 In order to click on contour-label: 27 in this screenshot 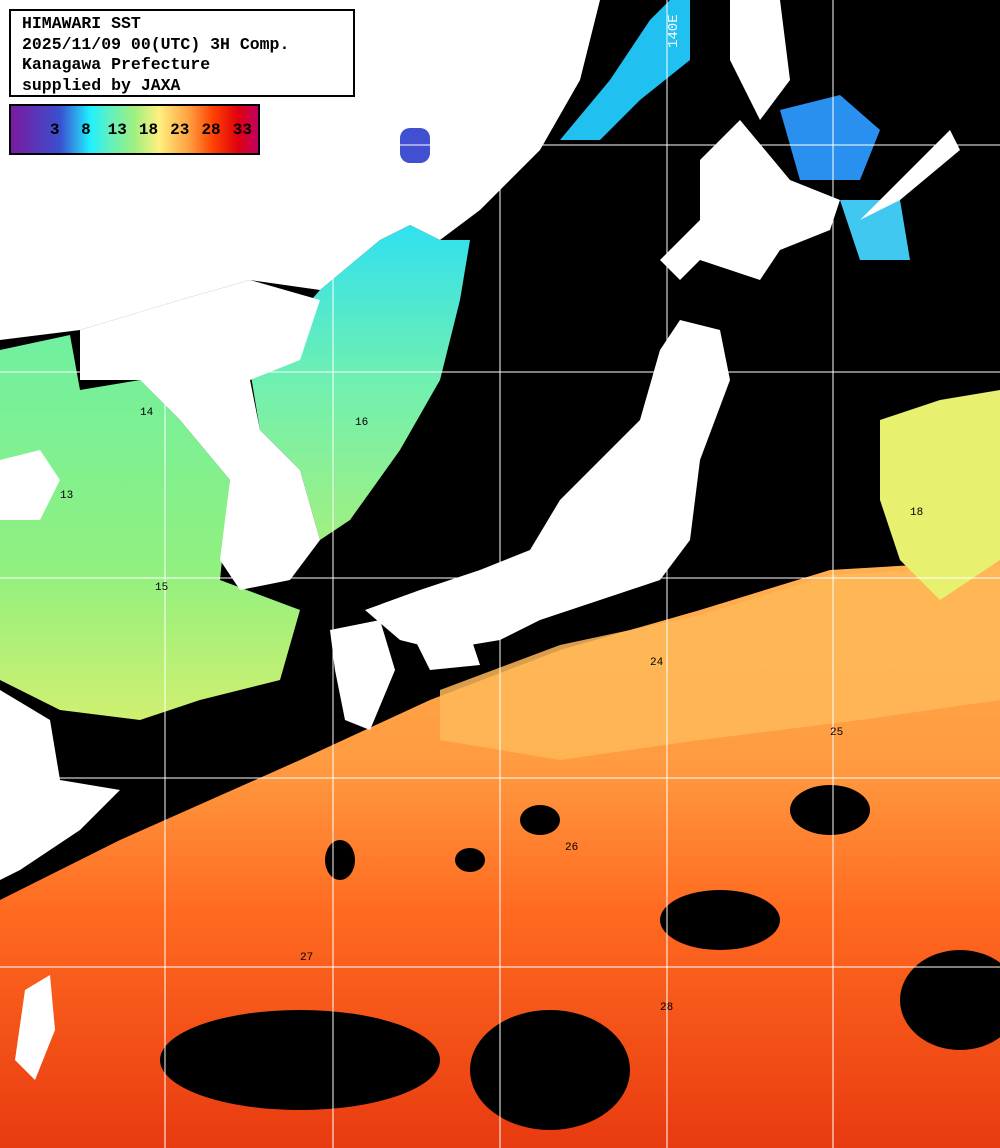, I will do `click(306, 958)`.